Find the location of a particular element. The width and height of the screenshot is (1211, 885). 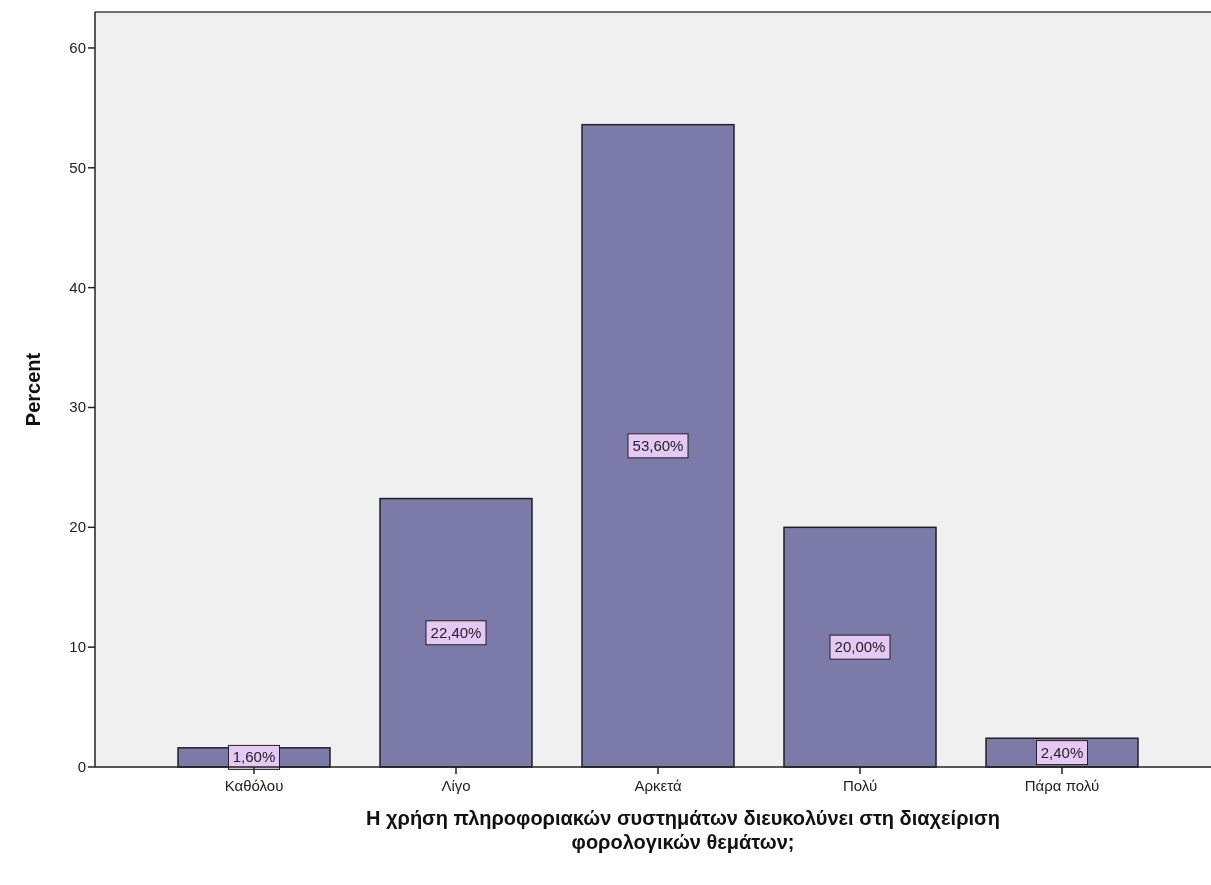

x-tick-label: Πολύ is located at coordinates (860, 785).